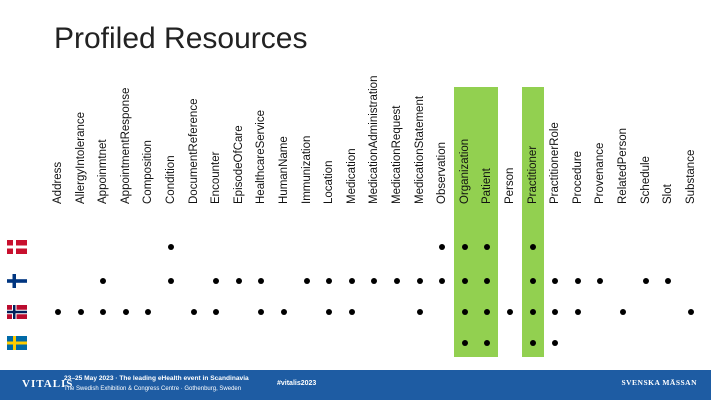  I want to click on finland-flag-icon, so click(17, 281).